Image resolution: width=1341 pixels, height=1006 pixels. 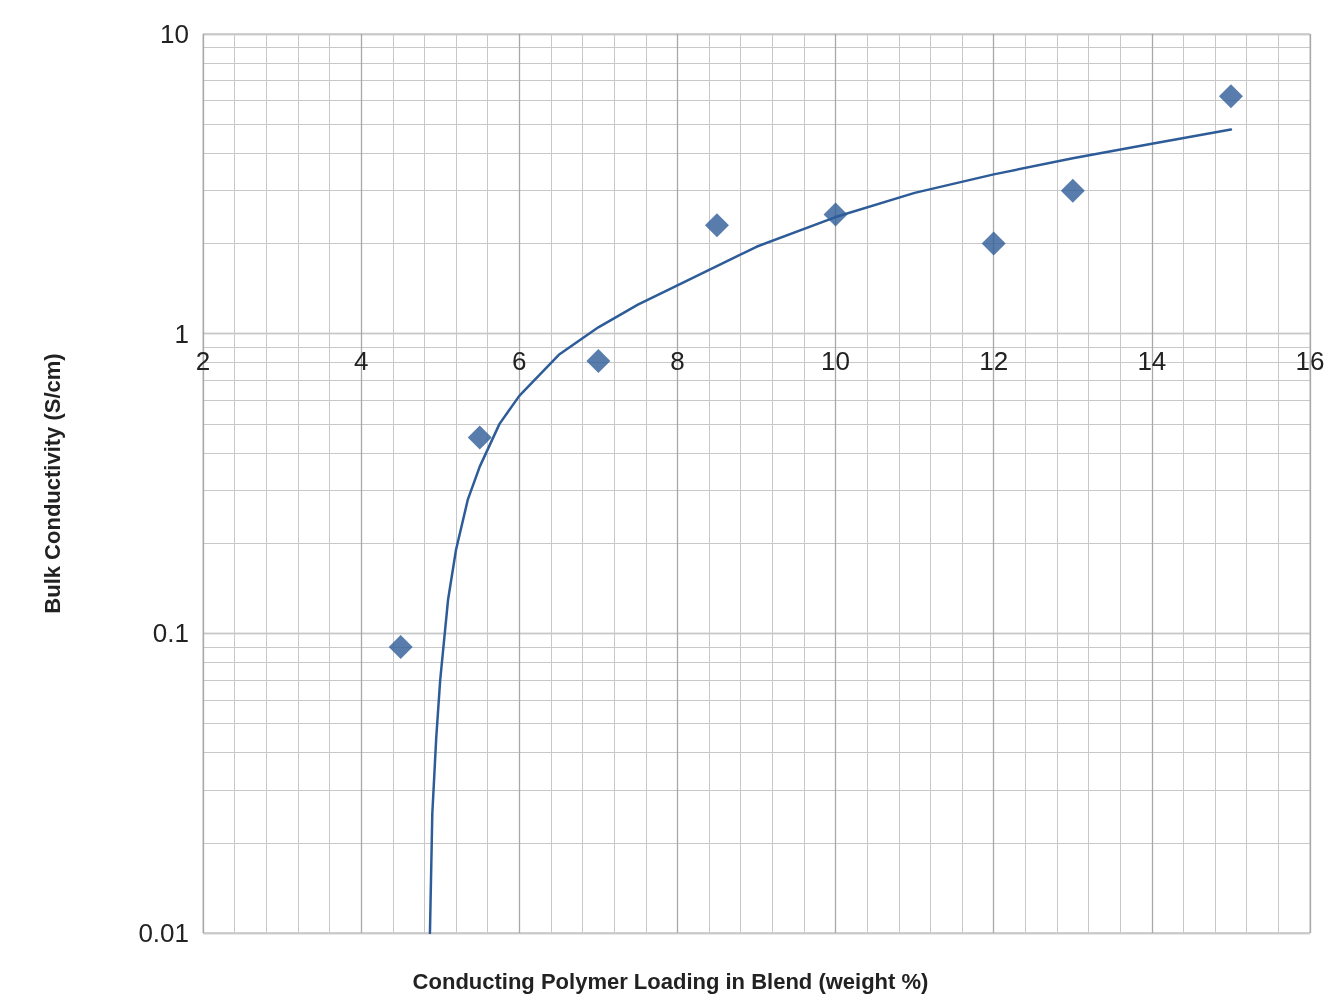 What do you see at coordinates (181, 333) in the screenshot?
I see `y-tick-label: 1` at bounding box center [181, 333].